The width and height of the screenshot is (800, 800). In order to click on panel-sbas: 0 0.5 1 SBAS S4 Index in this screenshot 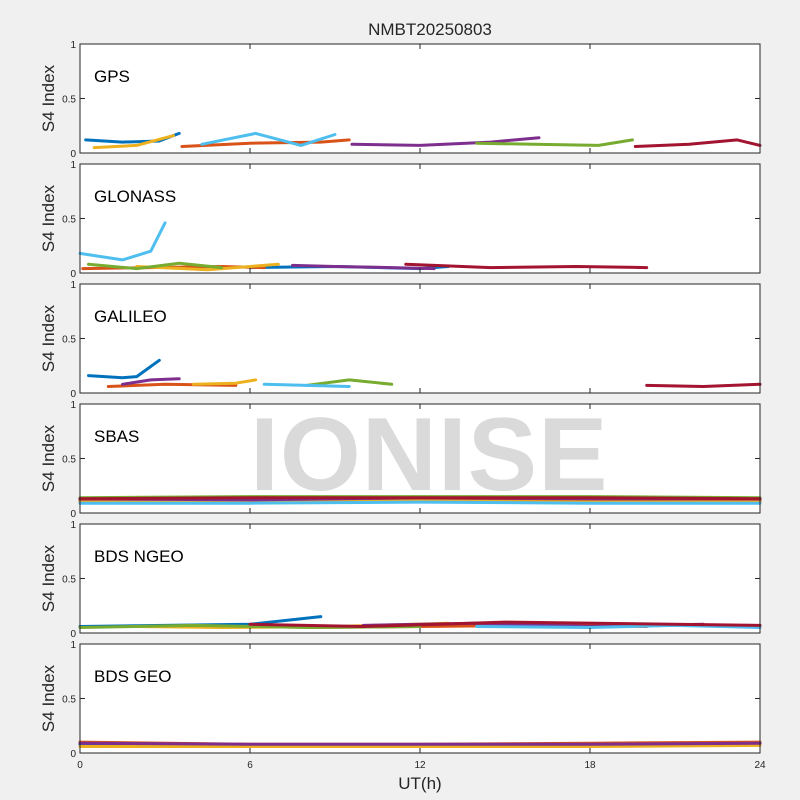, I will do `click(400, 460)`.